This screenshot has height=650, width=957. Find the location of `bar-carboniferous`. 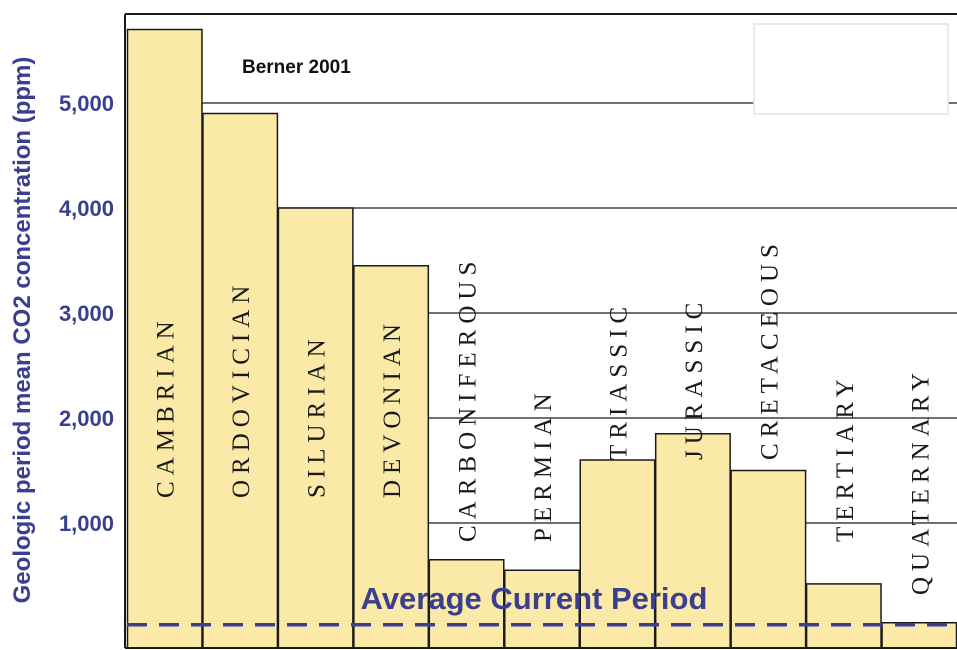

bar-carboniferous is located at coordinates (466, 604).